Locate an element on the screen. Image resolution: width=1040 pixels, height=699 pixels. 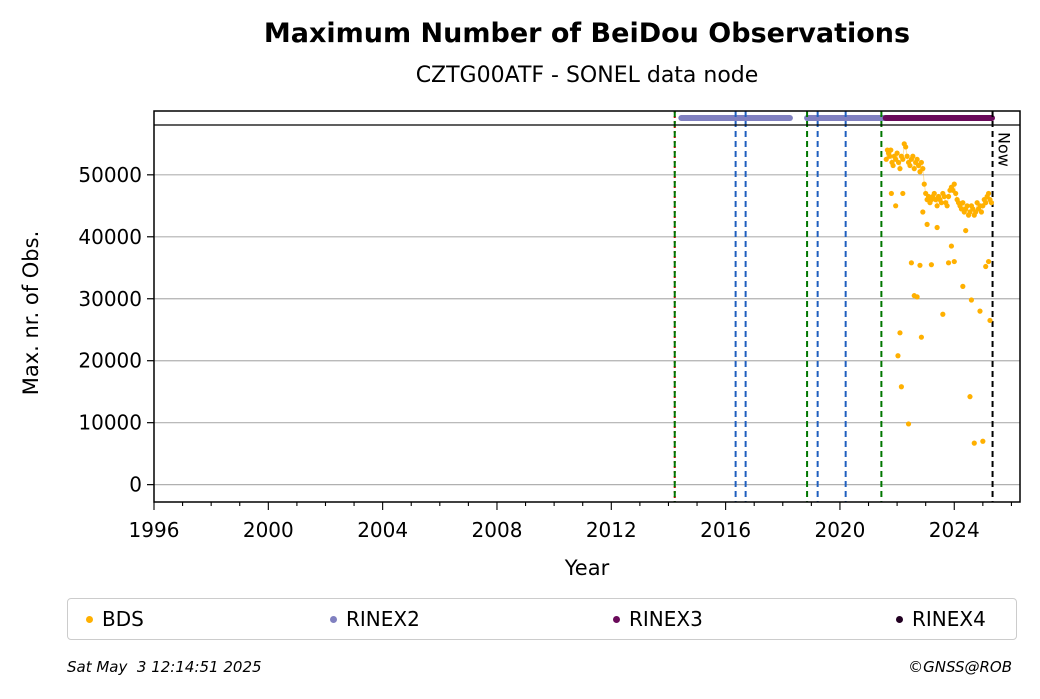
legend-label: BDS is located at coordinates (123, 619).